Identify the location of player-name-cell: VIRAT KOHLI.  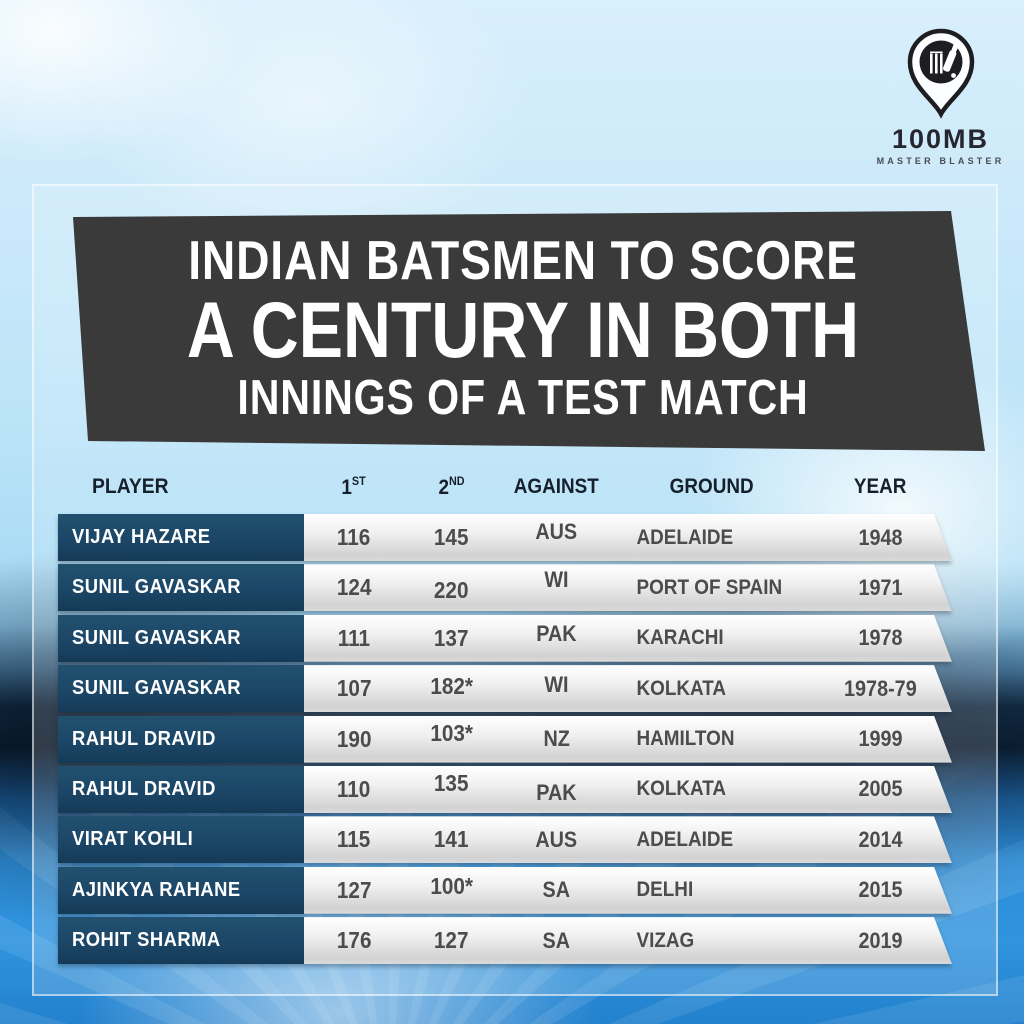
(181, 840).